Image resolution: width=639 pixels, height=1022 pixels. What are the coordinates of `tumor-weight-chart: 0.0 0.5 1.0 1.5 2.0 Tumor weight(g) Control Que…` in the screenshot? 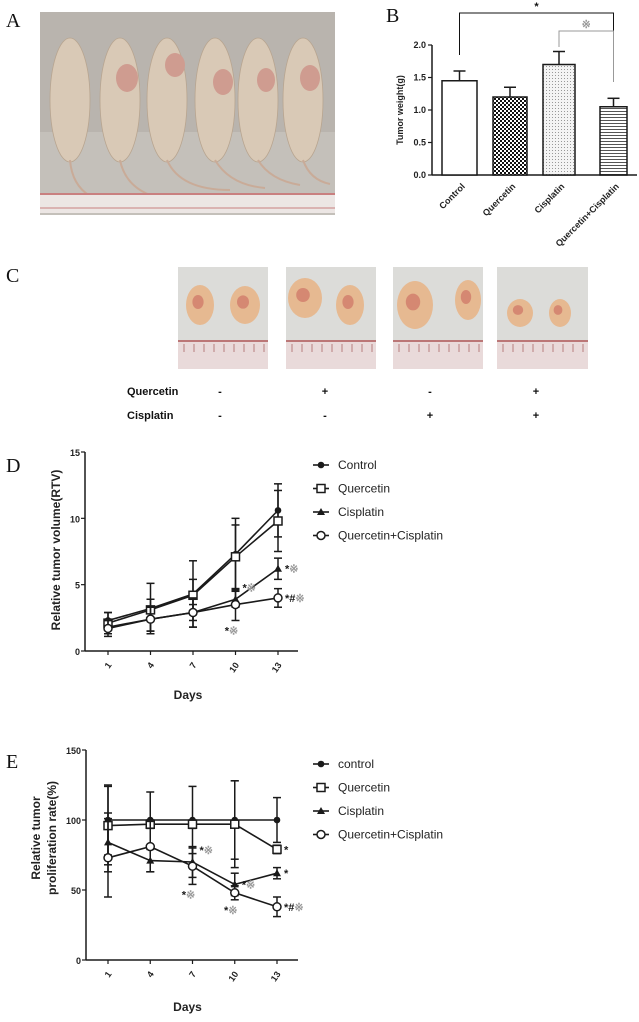 It's located at (516, 125).